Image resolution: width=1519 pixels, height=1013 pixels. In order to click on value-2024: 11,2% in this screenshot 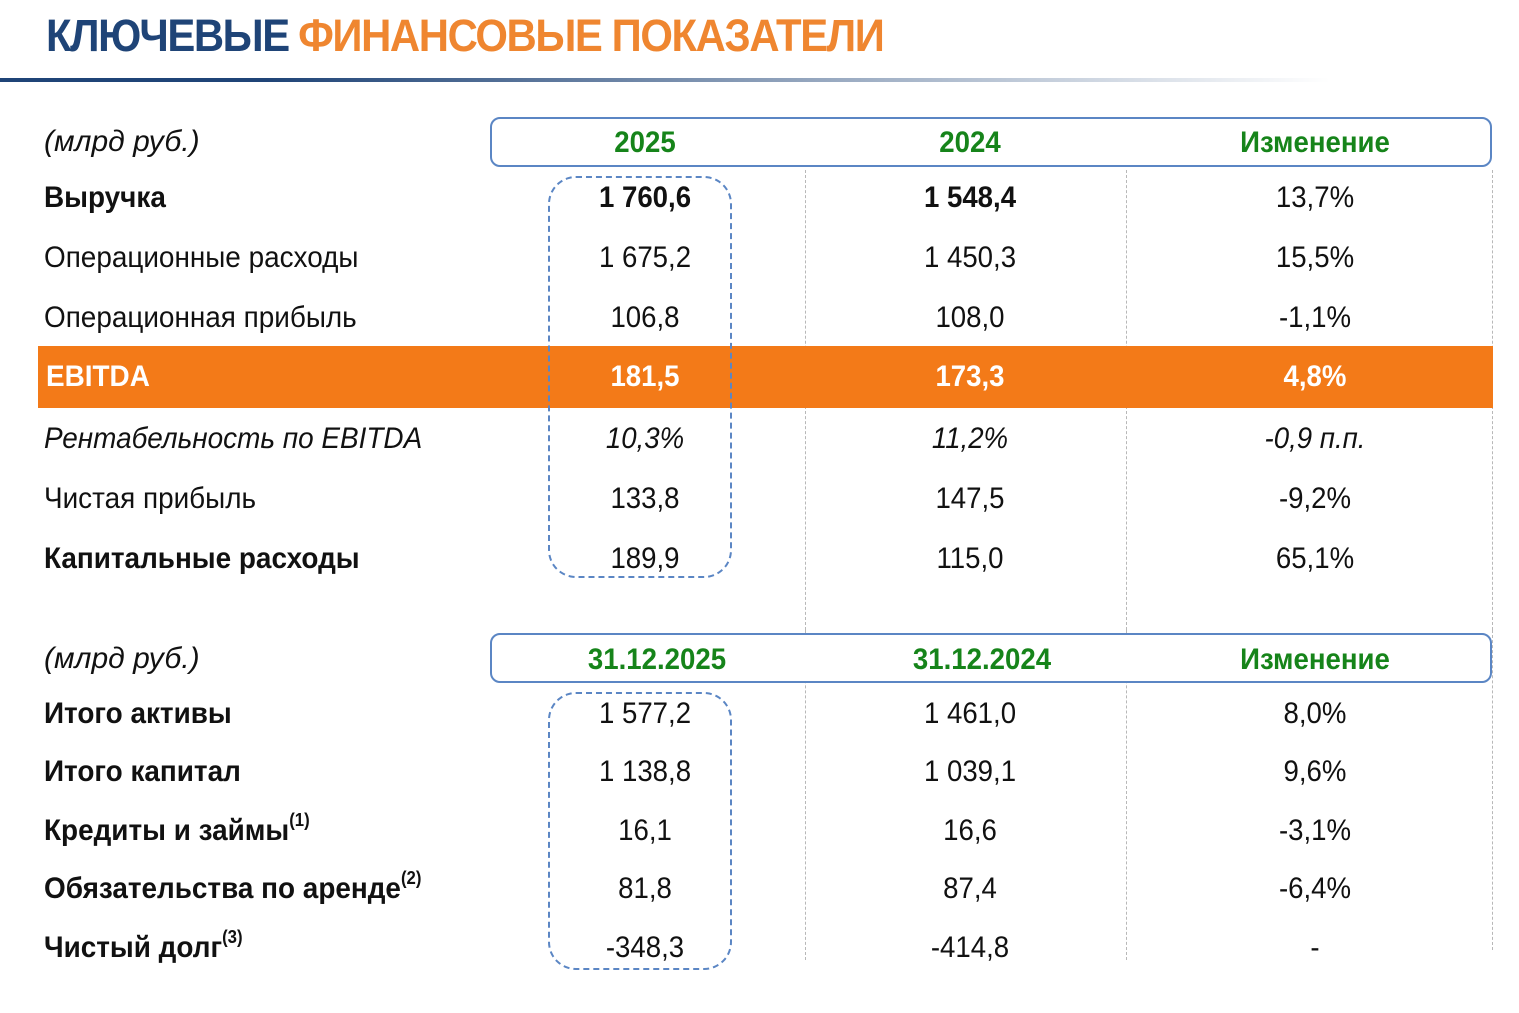, I will do `click(970, 438)`.